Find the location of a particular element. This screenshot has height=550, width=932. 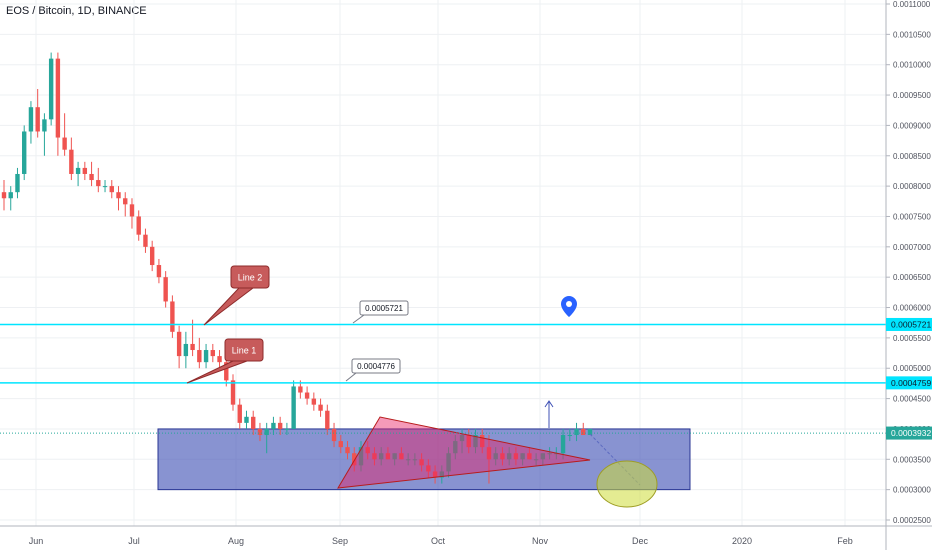

target-ellipse is located at coordinates (627, 484).